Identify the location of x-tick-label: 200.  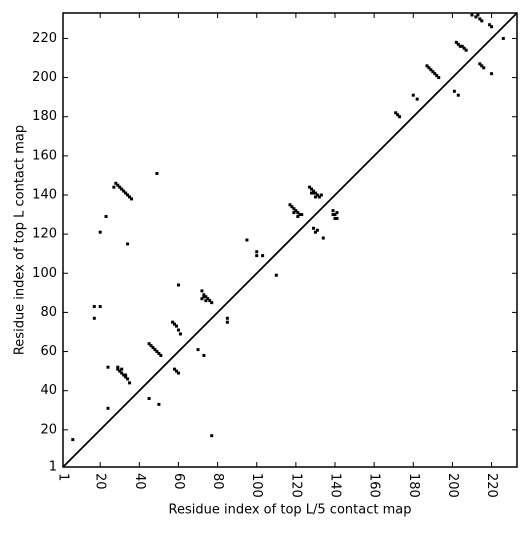
(452, 485).